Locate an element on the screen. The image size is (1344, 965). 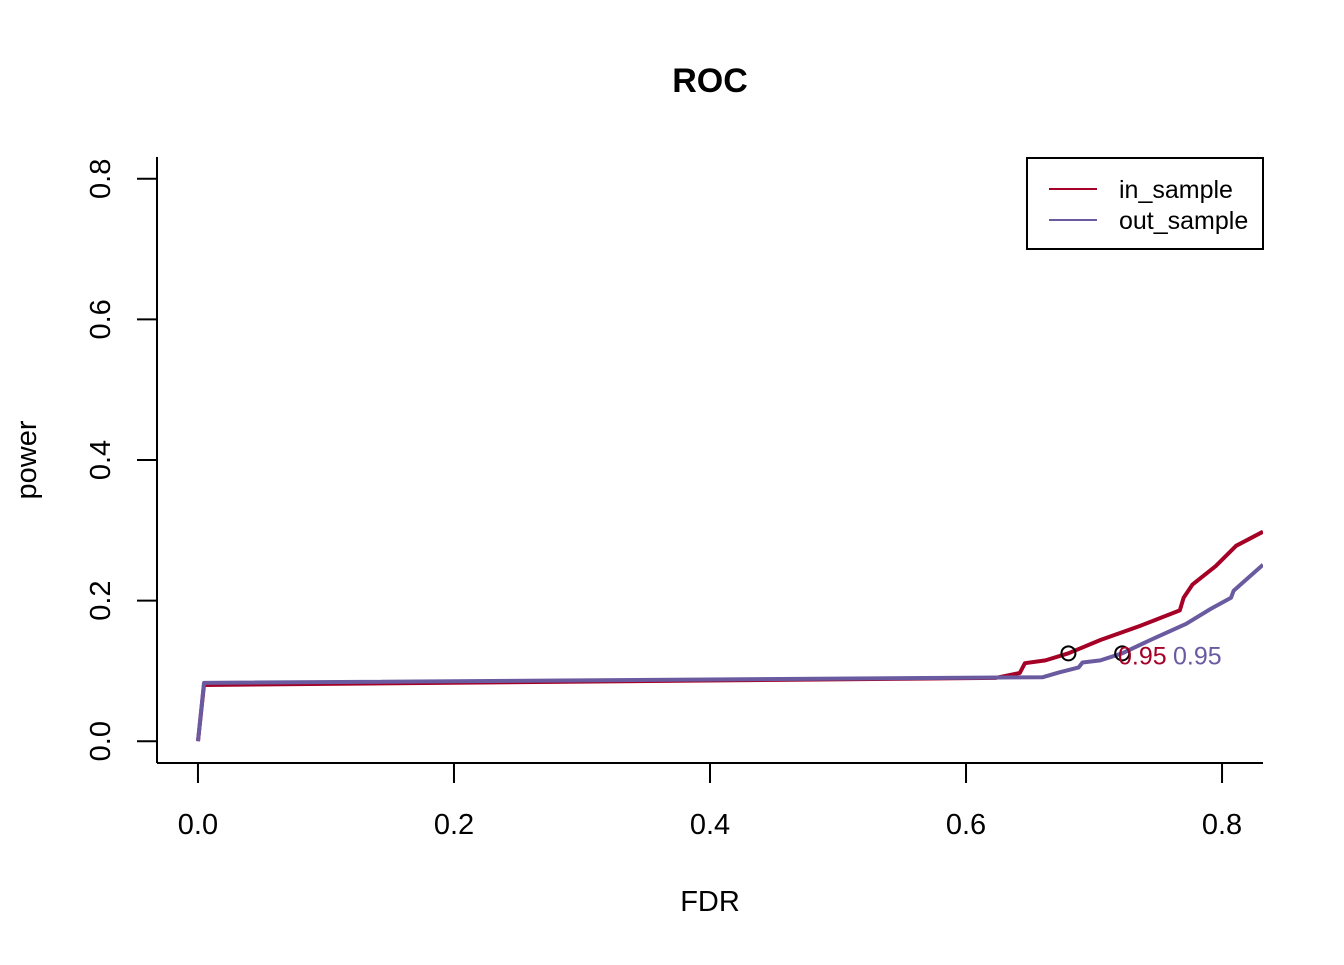
legend-label-out_sample: out_sample is located at coordinates (1183, 221).